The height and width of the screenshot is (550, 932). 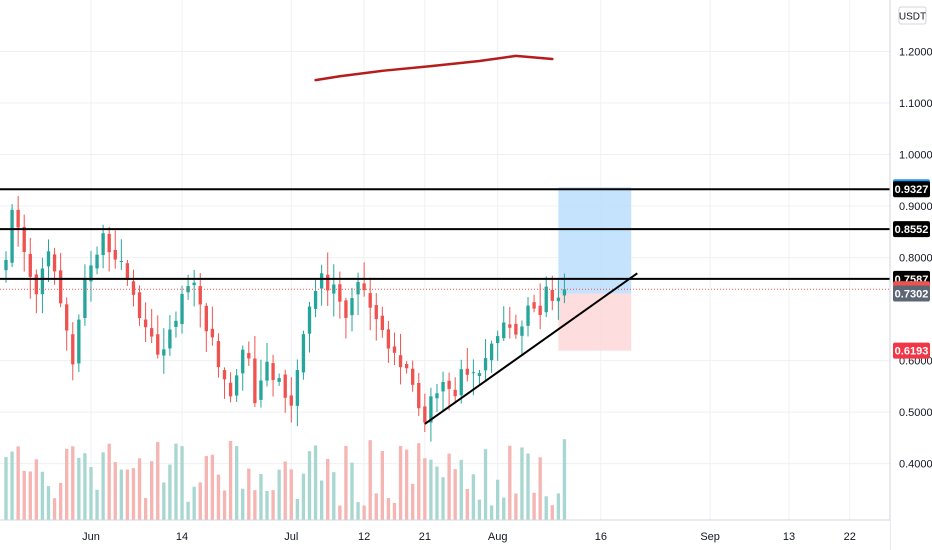 What do you see at coordinates (915, 465) in the screenshot?
I see `y-tick-label: 0.4000` at bounding box center [915, 465].